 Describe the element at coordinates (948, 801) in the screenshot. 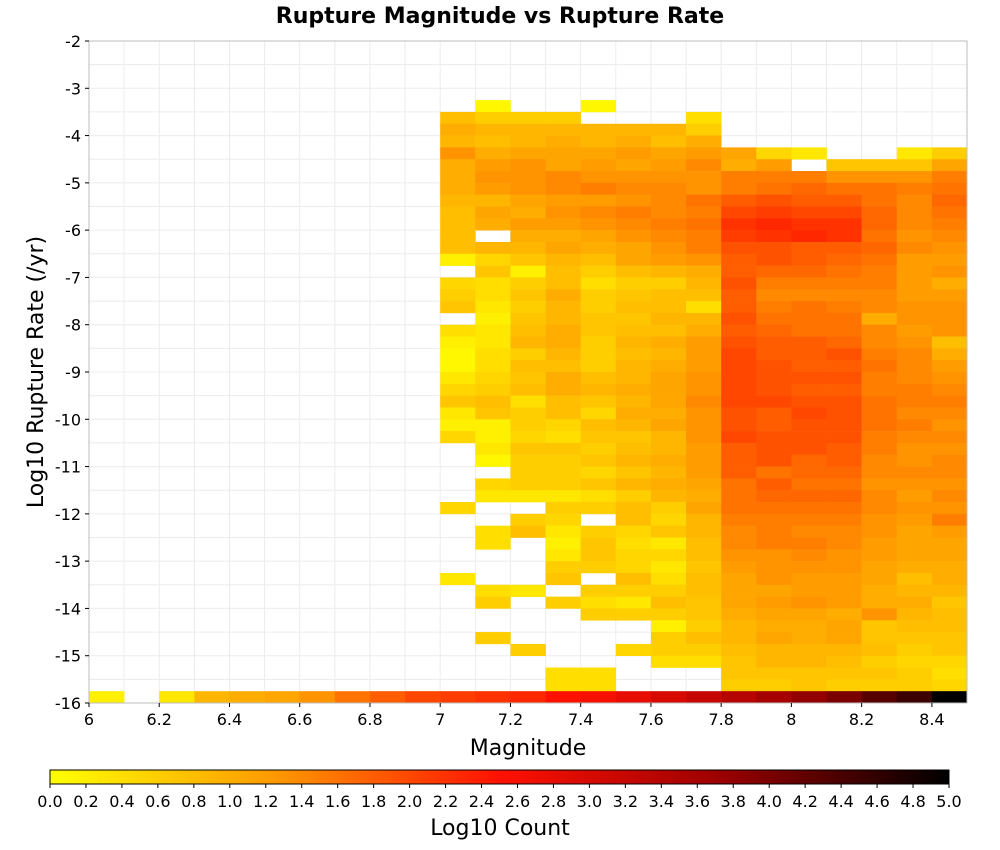

I see `colorbar-tick-label: 5.0` at that location.